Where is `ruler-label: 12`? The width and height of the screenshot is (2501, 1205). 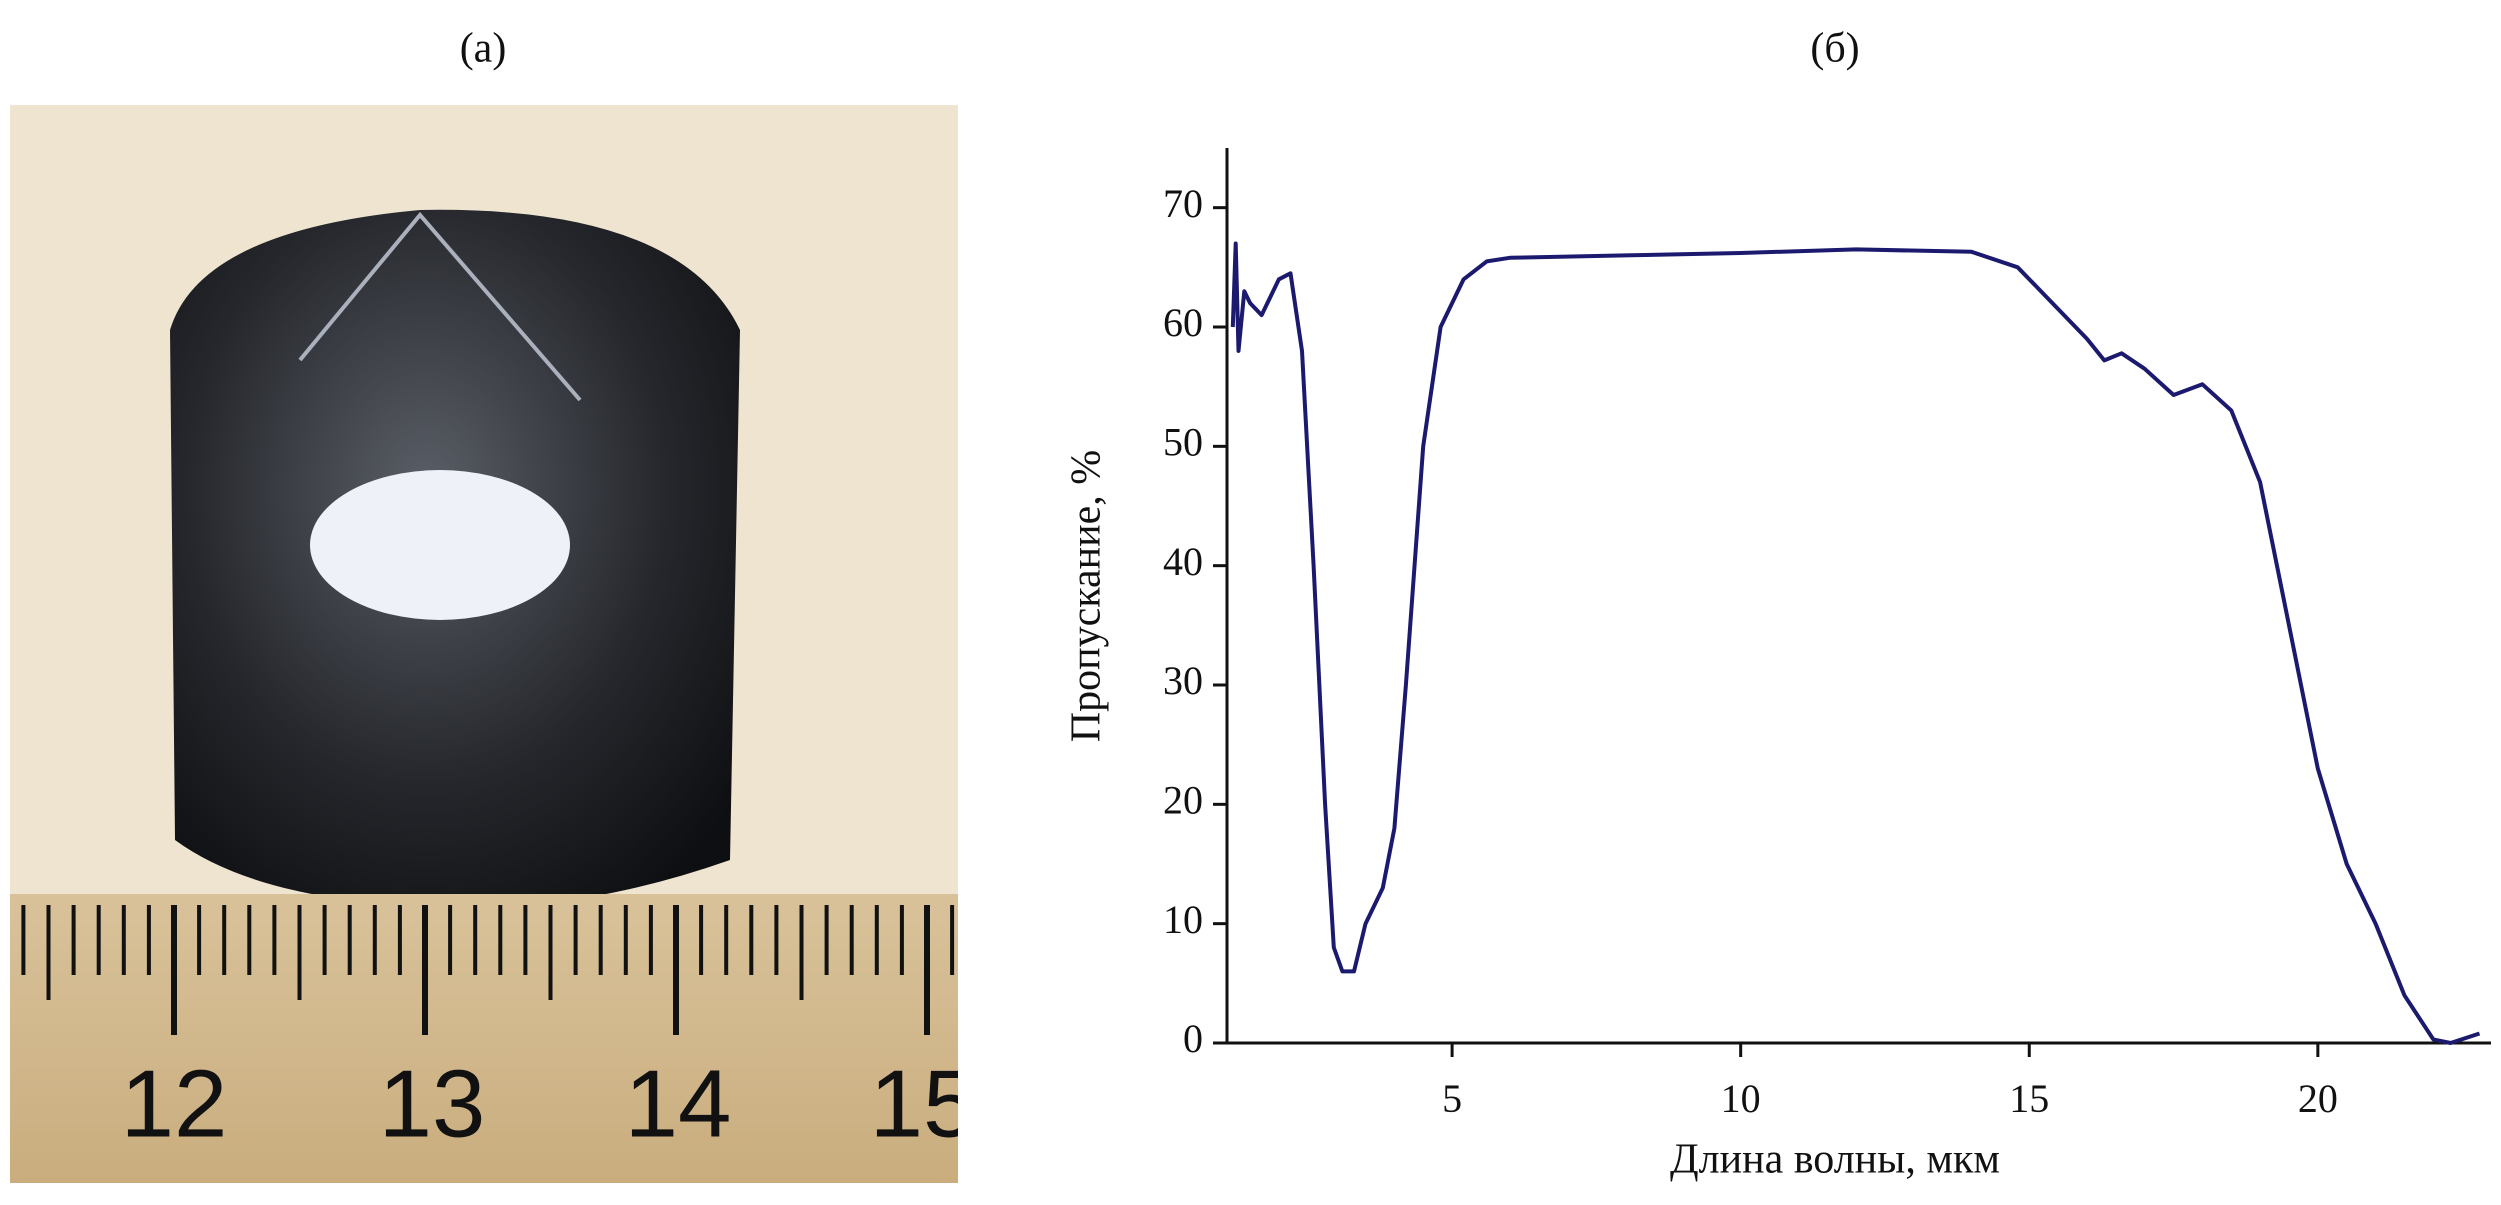 ruler-label: 12 is located at coordinates (174, 1103).